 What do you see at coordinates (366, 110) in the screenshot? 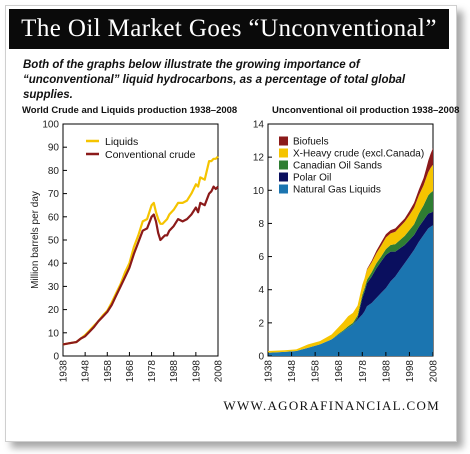
I see `right-chart-title: Unconventional oil production 1938–2008` at bounding box center [366, 110].